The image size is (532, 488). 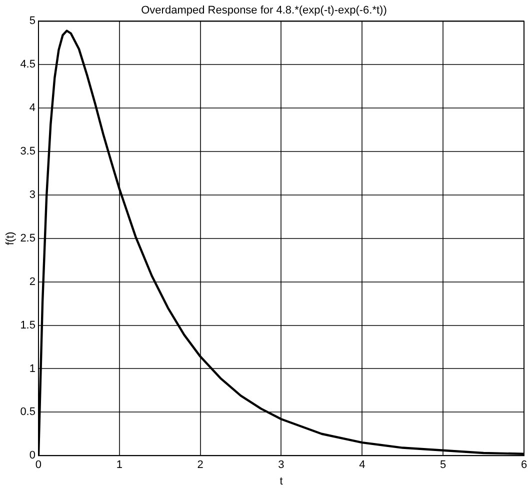 What do you see at coordinates (443, 465) in the screenshot?
I see `x-tick-label: 5` at bounding box center [443, 465].